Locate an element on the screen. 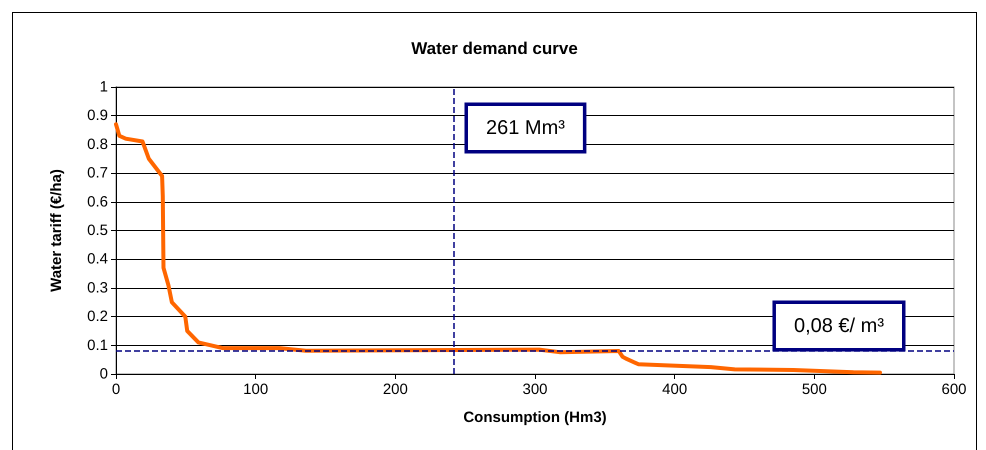 The width and height of the screenshot is (986, 450). y-tick-label: 0.9 is located at coordinates (97, 115).